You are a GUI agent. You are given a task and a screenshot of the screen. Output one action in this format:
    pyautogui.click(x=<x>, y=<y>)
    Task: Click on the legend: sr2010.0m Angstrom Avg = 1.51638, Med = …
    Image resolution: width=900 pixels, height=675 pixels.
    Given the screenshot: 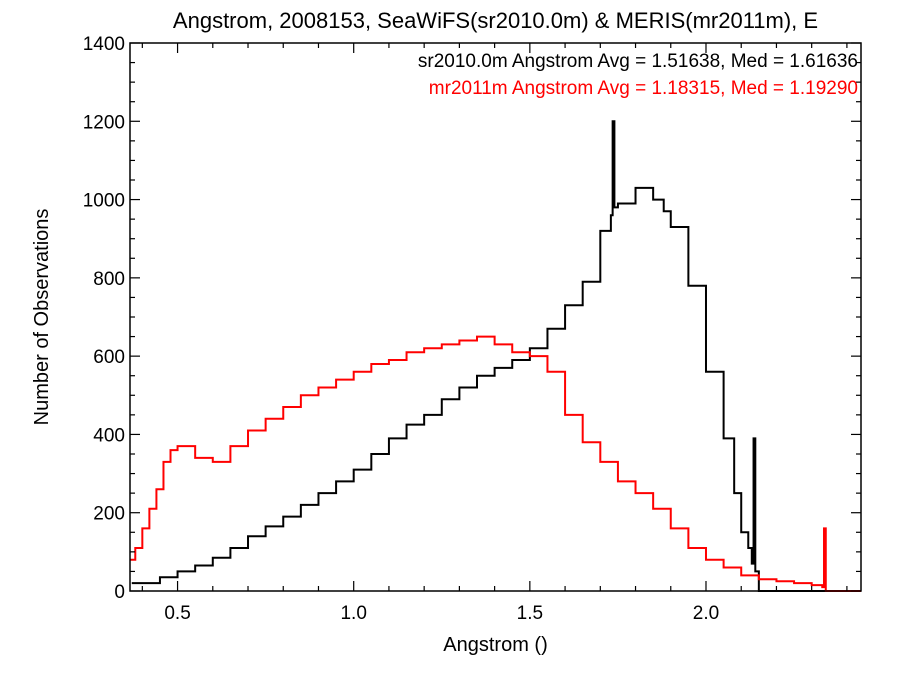 What is the action you would take?
    pyautogui.click(x=638, y=75)
    